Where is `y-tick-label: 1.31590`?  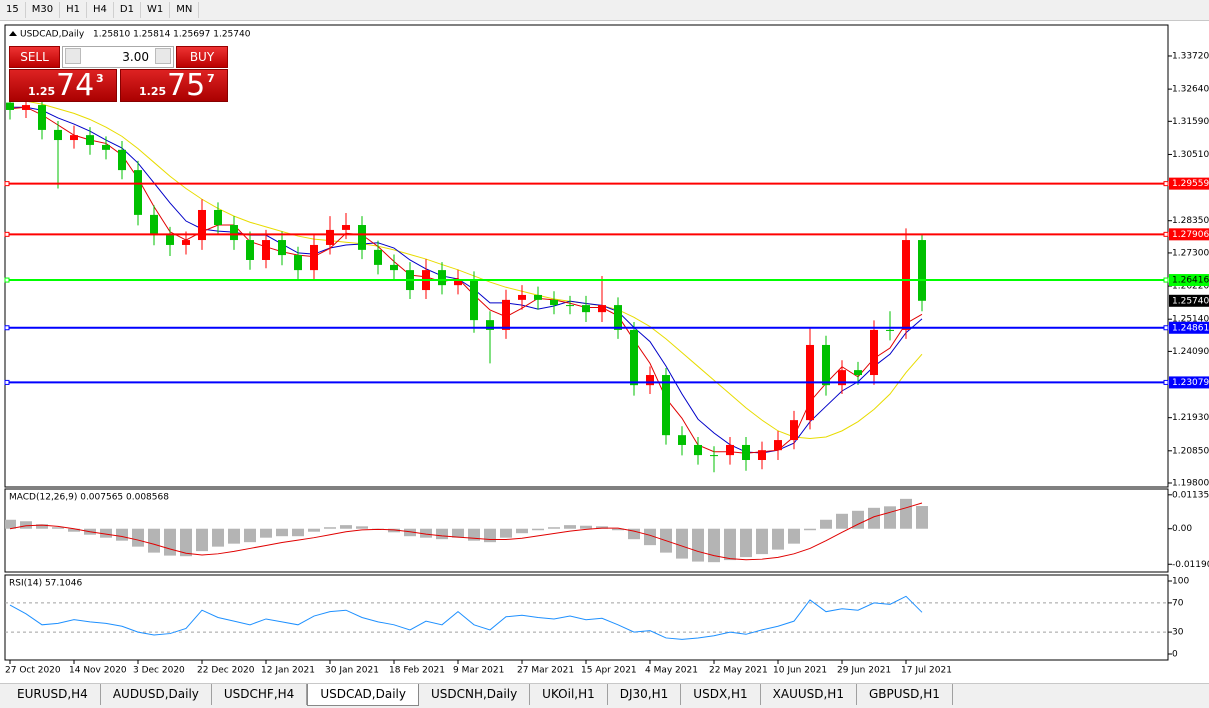
y-tick-label: 1.31590 is located at coordinates (1190, 122).